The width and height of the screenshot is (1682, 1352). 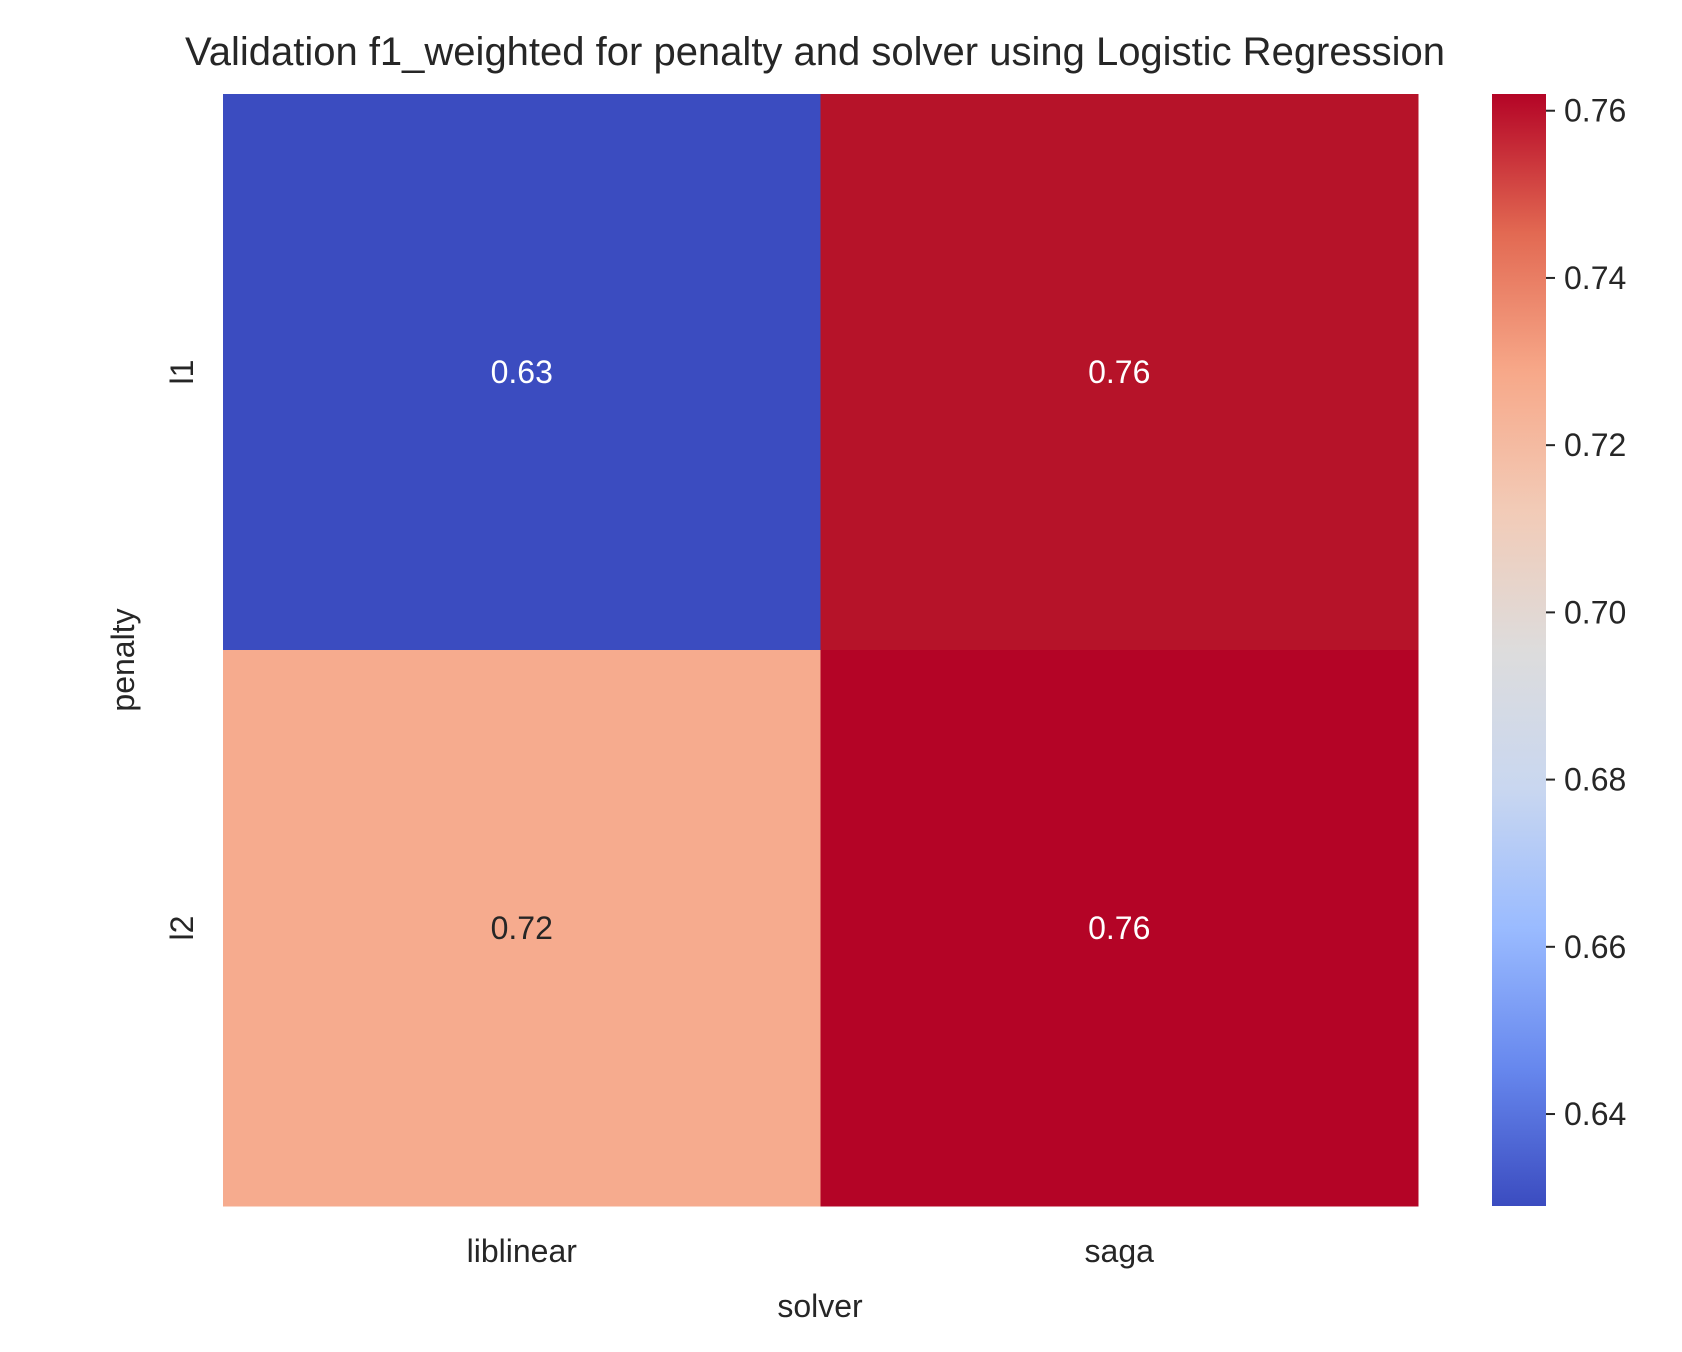 I want to click on colorbar, so click(x=1519, y=650).